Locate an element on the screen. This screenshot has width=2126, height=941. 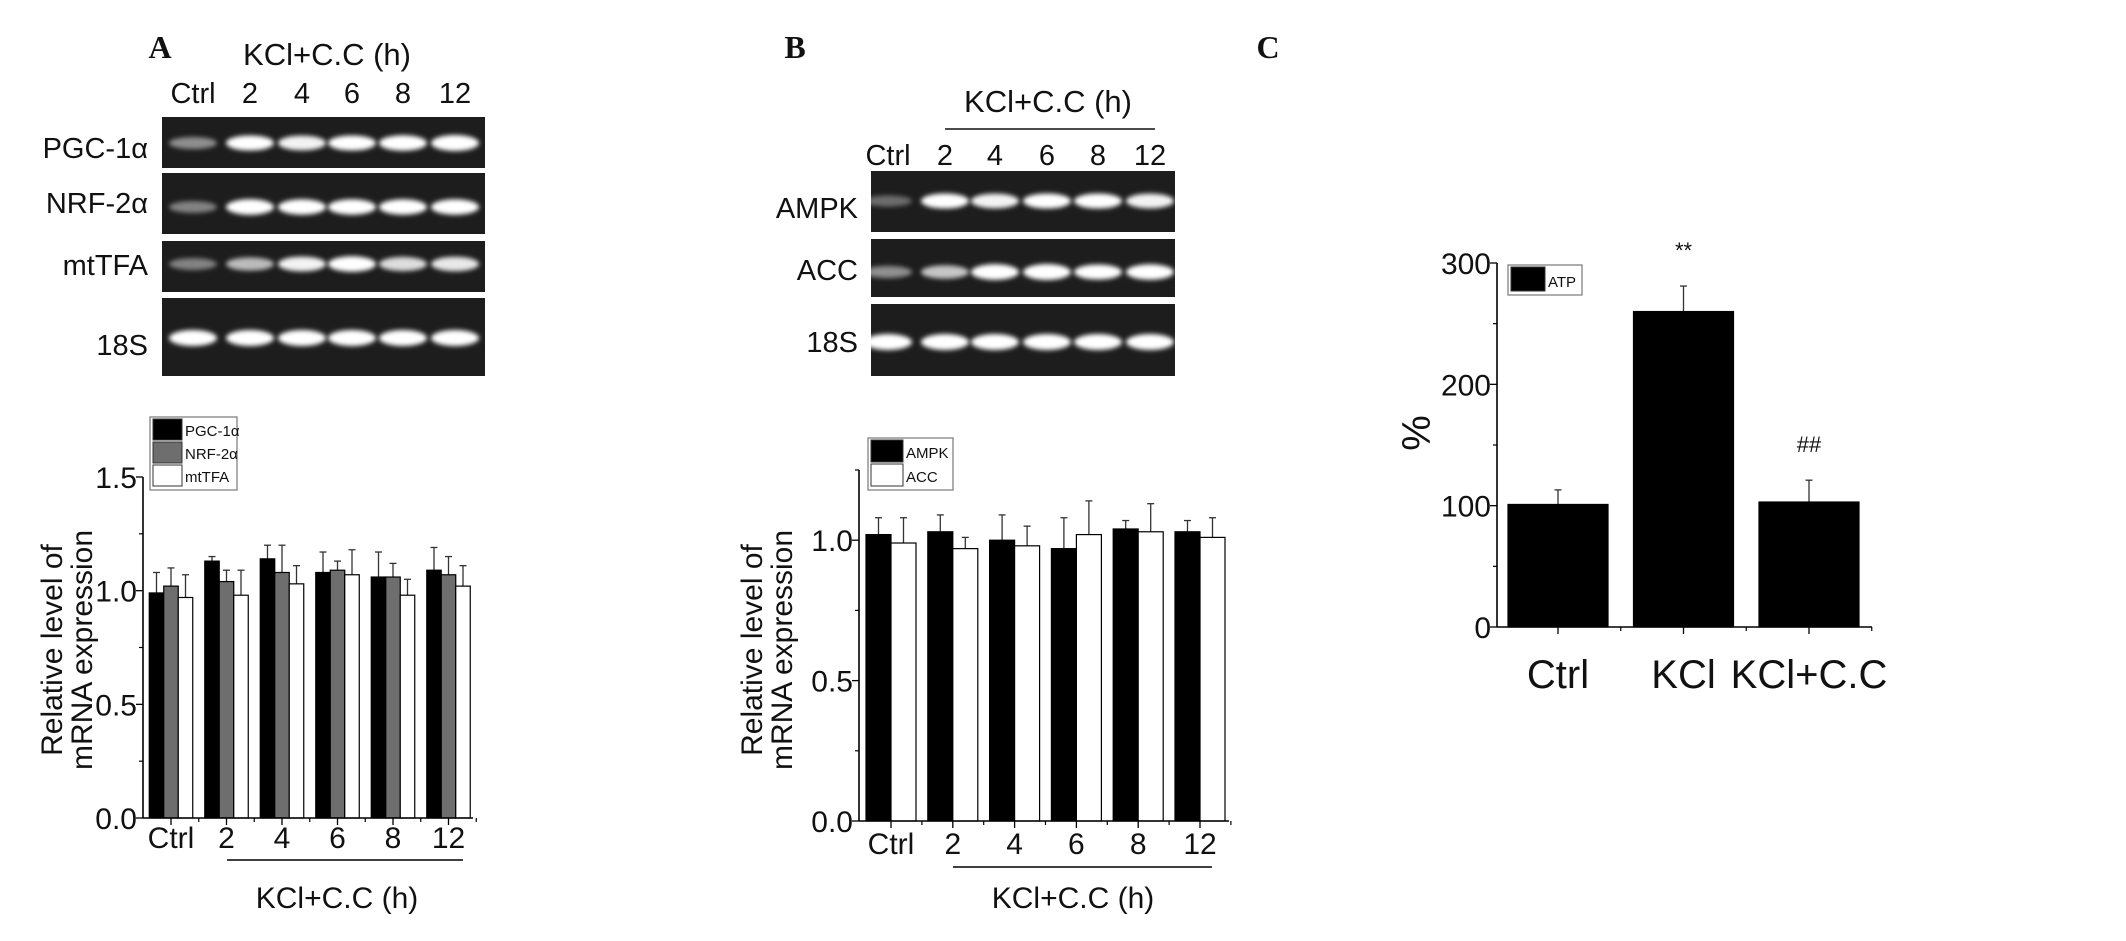
x-tick-label: KCl is located at coordinates (1683, 675).